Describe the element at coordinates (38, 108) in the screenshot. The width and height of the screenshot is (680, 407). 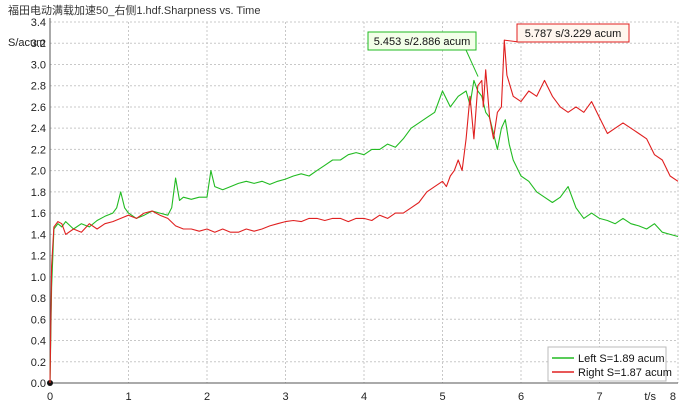
I see `y-tick-label: 2.6` at that location.